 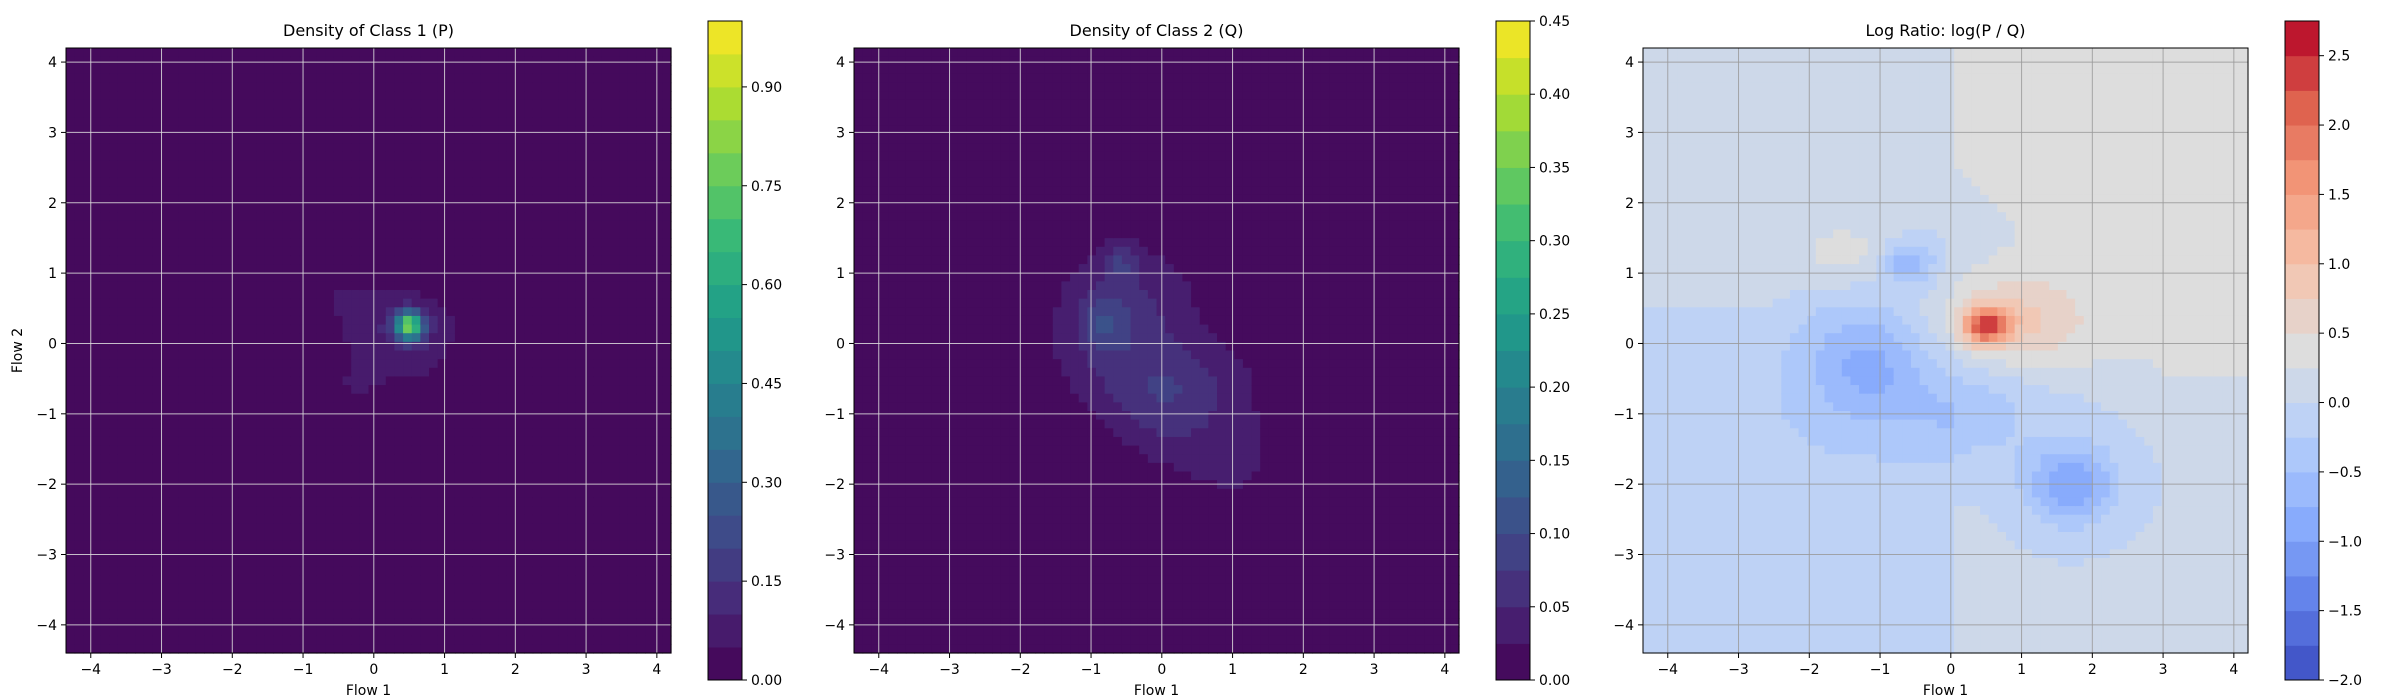 I want to click on colorbar-band, so click(x=725, y=268).